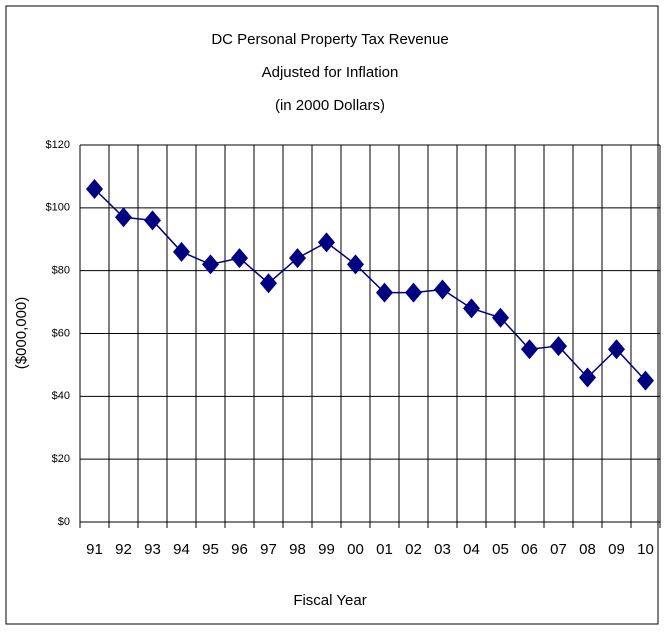 Image resolution: width=668 pixels, height=636 pixels. Describe the element at coordinates (58, 208) in the screenshot. I see `y-tick-label: $100` at that location.